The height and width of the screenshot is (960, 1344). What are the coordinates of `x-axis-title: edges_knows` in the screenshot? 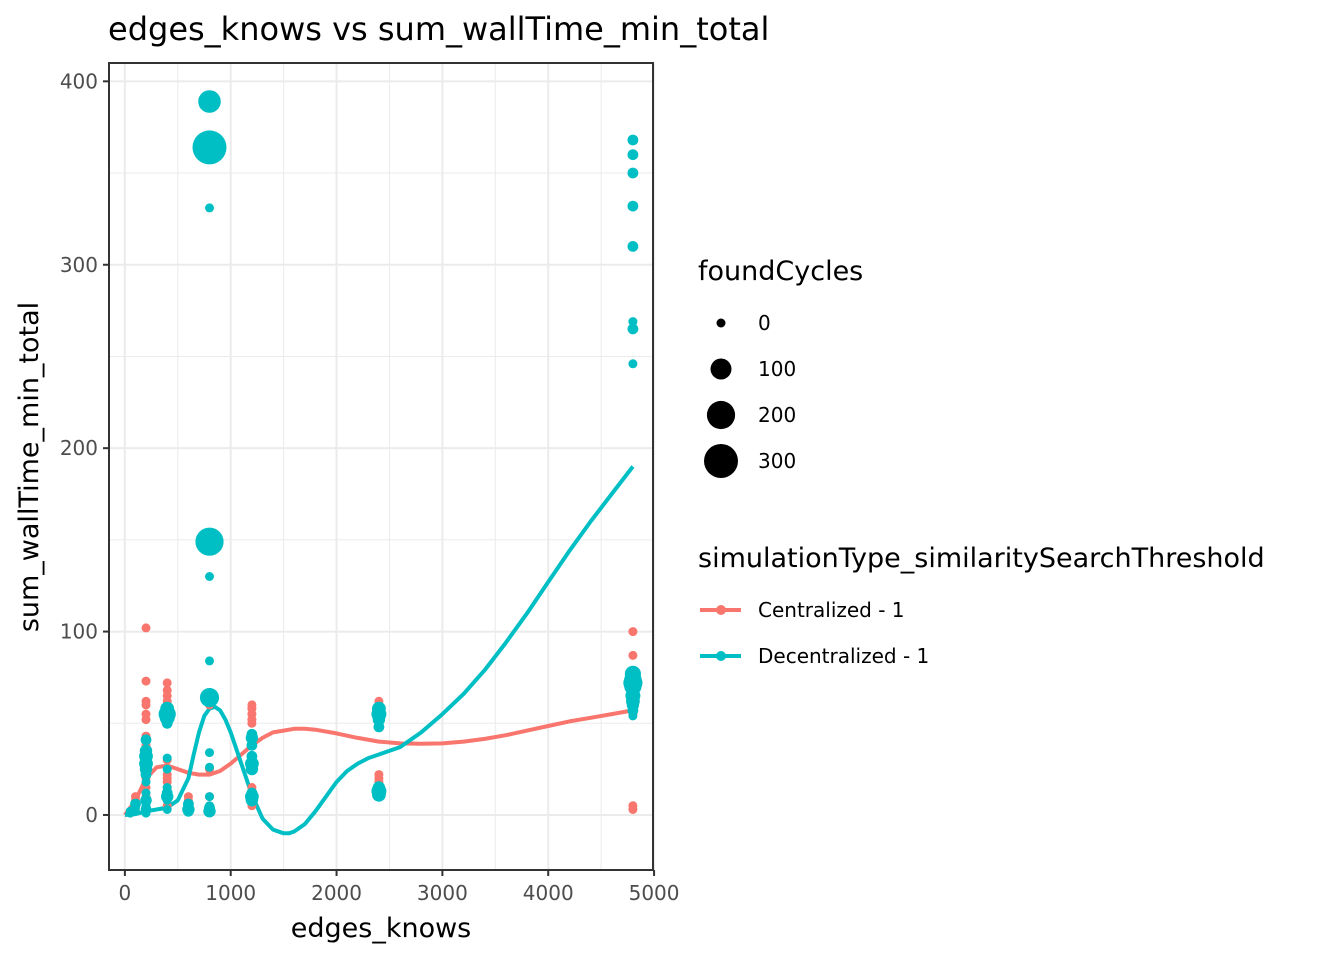 It's located at (381, 928).